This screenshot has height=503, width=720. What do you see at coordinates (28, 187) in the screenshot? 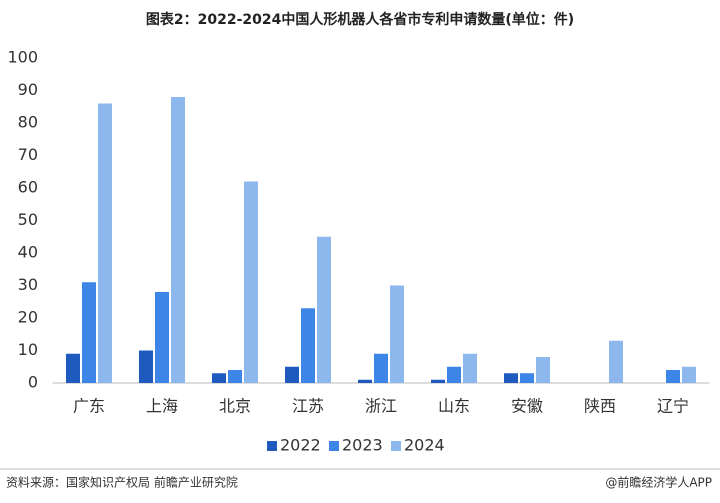
I see `y-tick-label: 60` at bounding box center [28, 187].